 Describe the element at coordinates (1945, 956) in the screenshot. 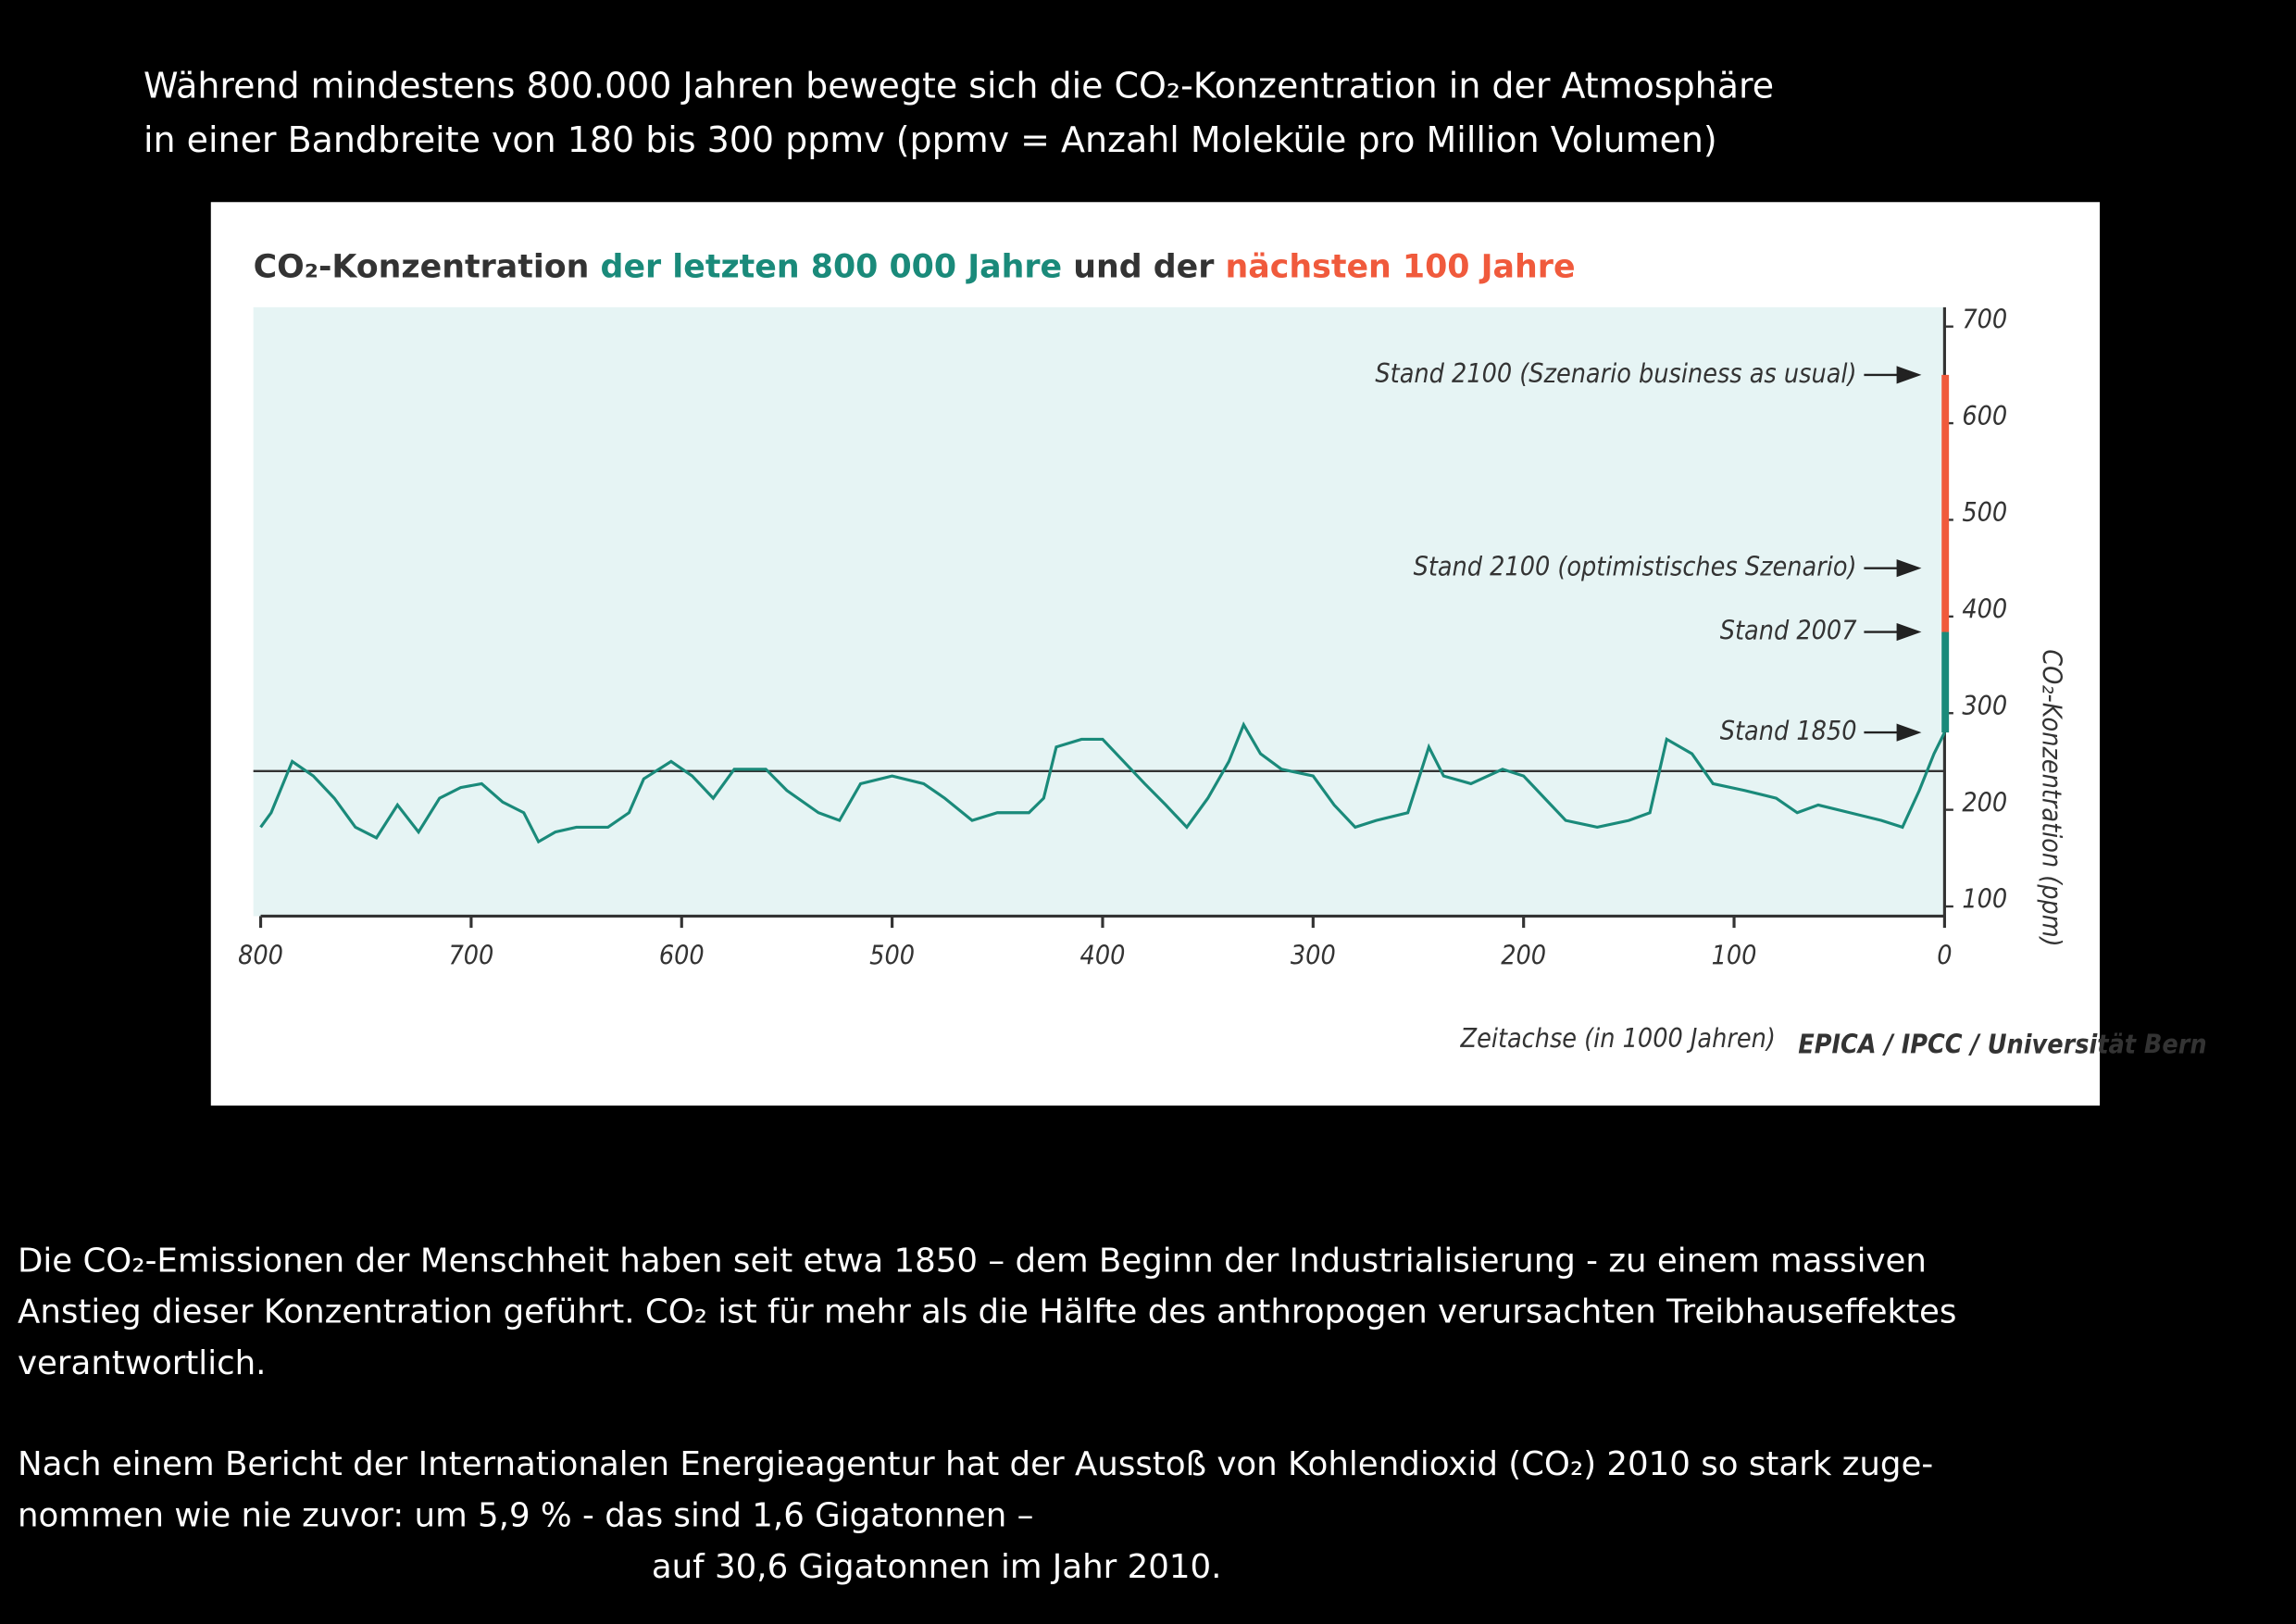

I see `x-tick-label: 0` at that location.